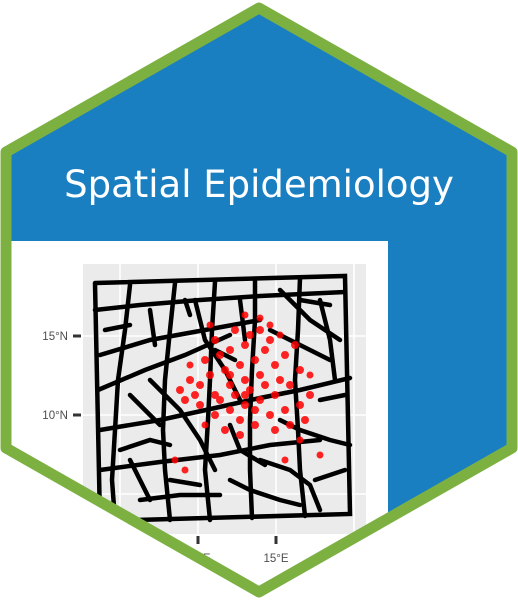  Describe the element at coordinates (58, 495) in the screenshot. I see `y-tick-label: 5°N` at that location.